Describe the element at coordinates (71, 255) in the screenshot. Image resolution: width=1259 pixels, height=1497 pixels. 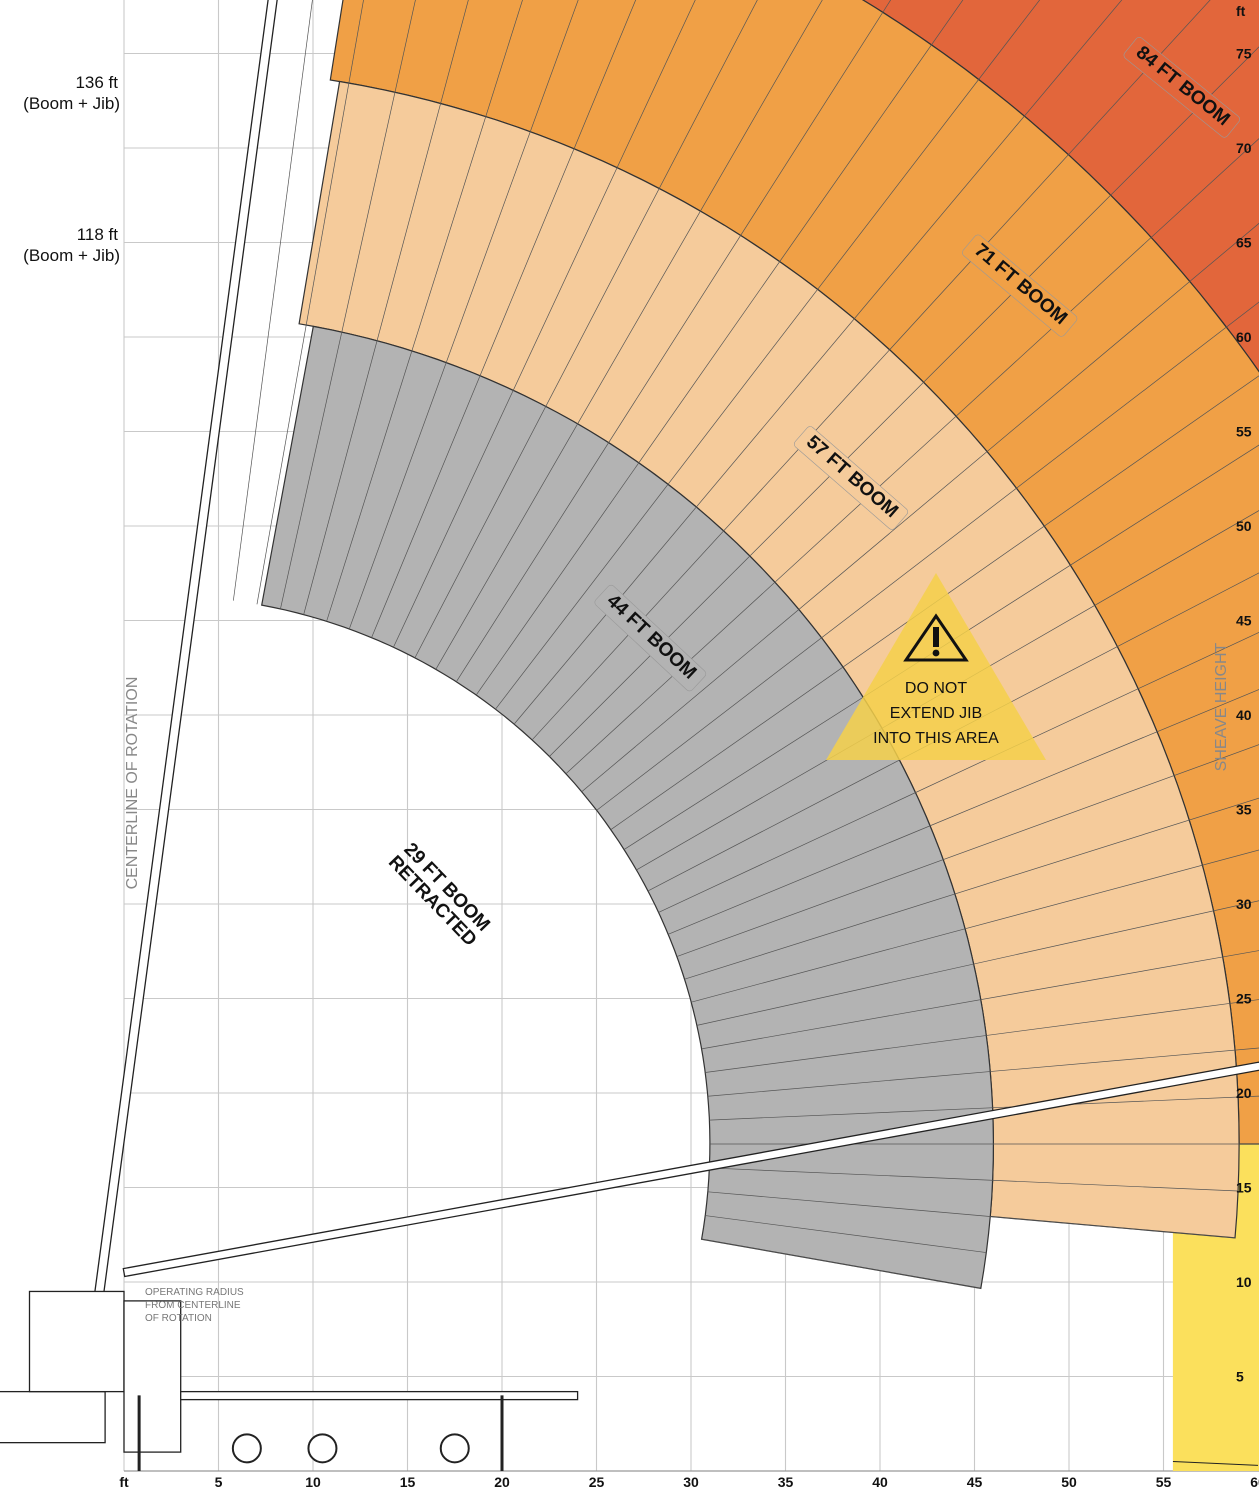
I see `jib-118-note: (Boom + Jib)` at that location.